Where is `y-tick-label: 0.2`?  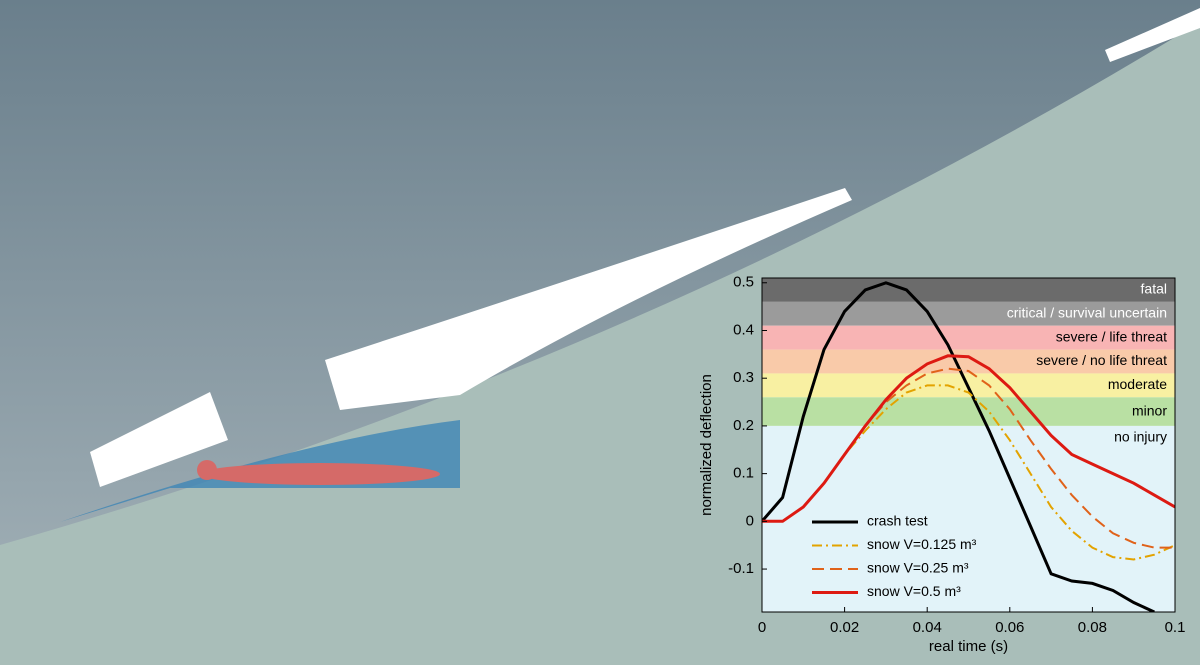
y-tick-label: 0.2 is located at coordinates (743, 425).